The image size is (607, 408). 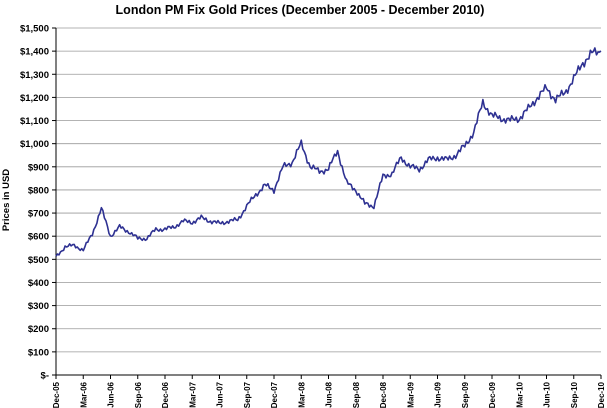 I want to click on y-tick-label: $200, so click(x=38, y=329).